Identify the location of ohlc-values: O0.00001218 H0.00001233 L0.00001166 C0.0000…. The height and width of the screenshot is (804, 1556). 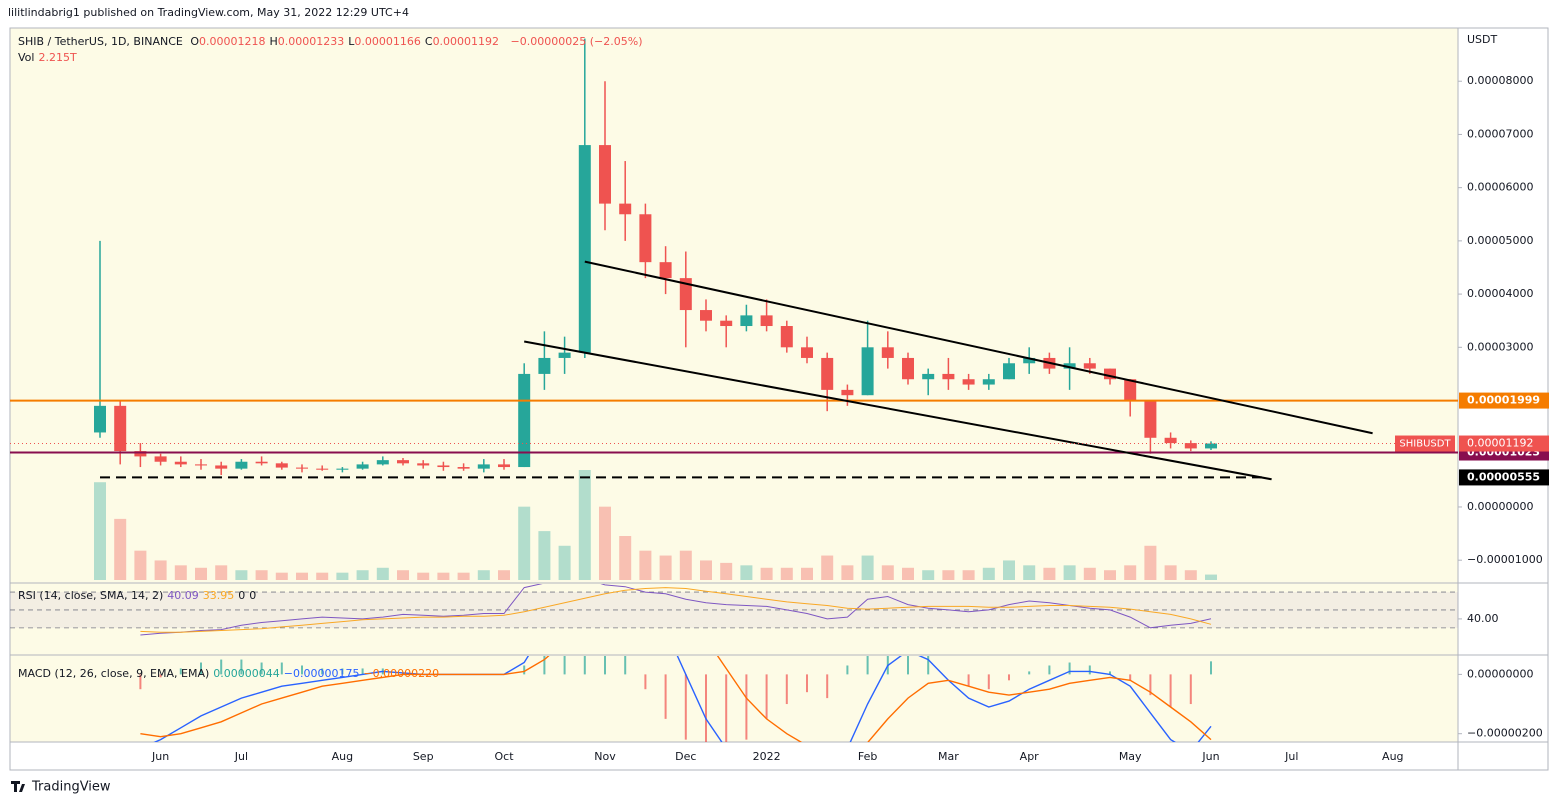
(346, 41).